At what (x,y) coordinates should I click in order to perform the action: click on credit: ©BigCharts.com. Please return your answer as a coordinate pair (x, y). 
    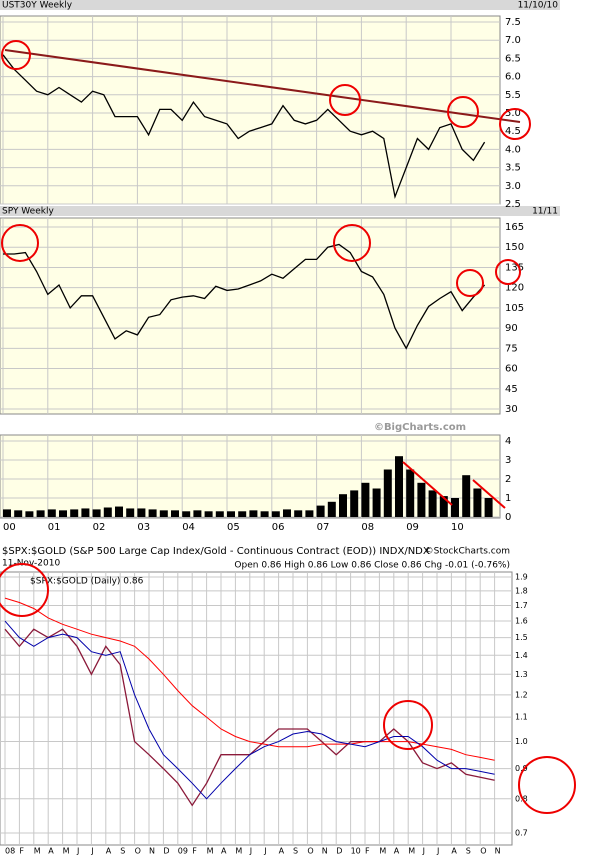
    Looking at the image, I should click on (420, 427).